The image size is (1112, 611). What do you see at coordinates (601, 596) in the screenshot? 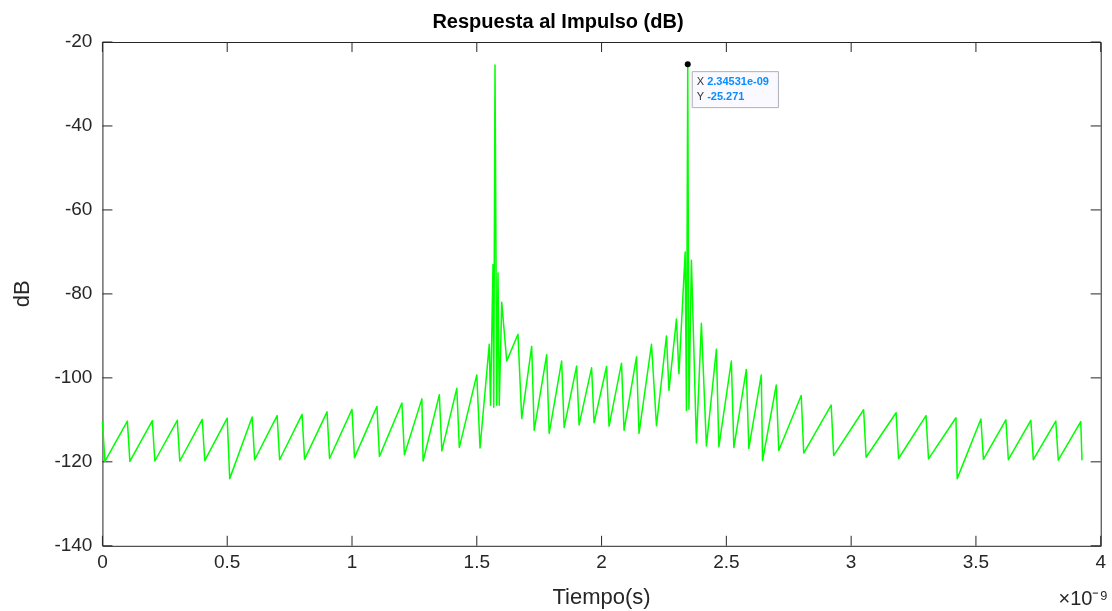
I see `x-axis-title: Tiempo(s)` at bounding box center [601, 596].